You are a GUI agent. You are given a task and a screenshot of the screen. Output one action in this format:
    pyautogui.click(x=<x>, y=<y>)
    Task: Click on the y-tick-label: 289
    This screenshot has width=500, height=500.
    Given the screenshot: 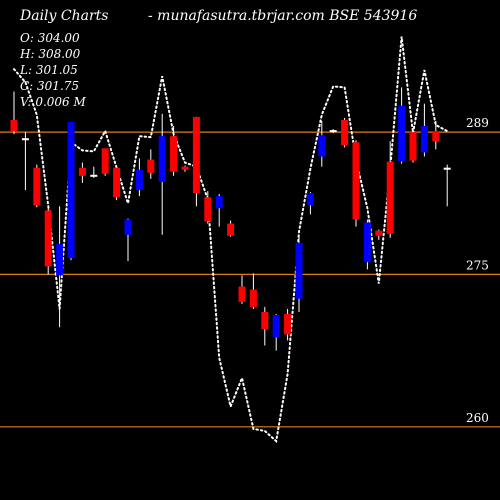 What is the action you would take?
    pyautogui.click(x=477, y=123)
    